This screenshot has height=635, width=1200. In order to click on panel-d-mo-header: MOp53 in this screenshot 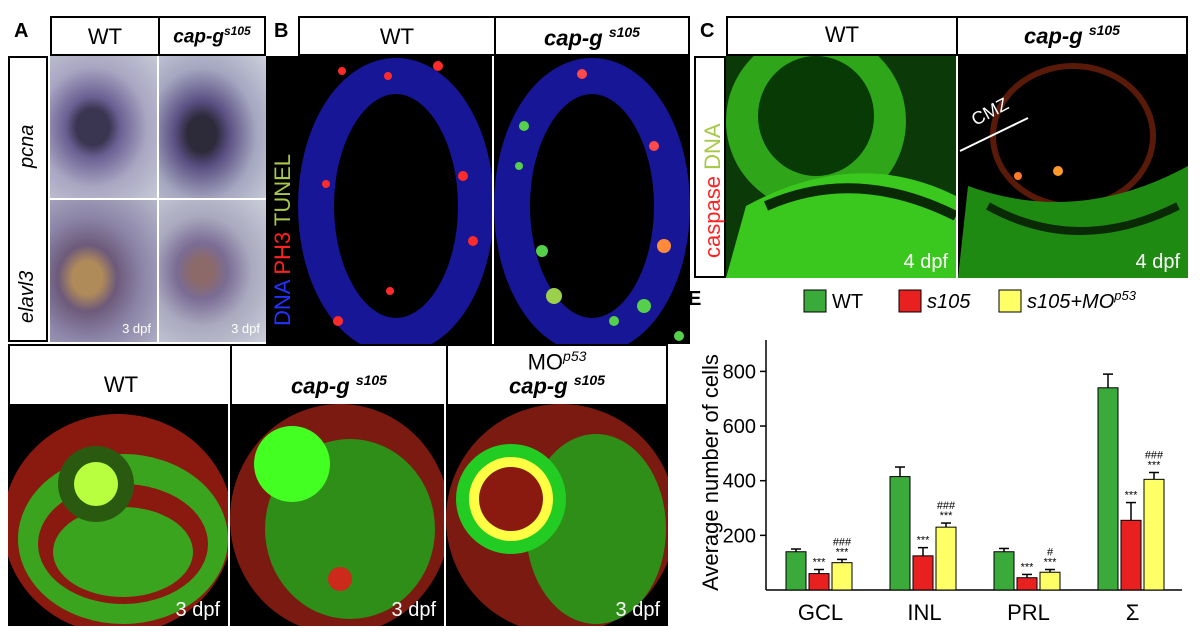, I will do `click(557, 361)`.